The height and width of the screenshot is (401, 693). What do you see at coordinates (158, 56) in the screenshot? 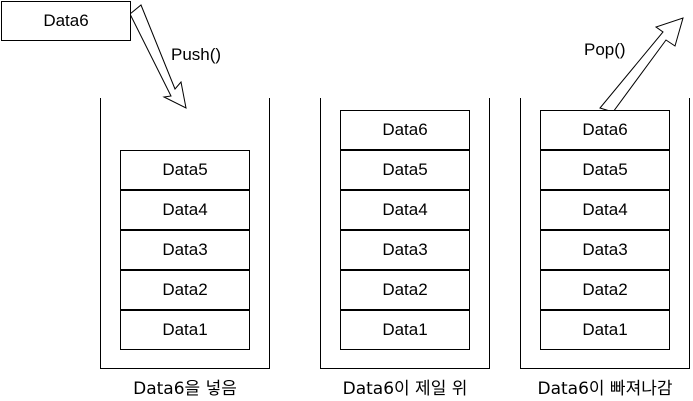
I see `push-arrow-icon` at bounding box center [158, 56].